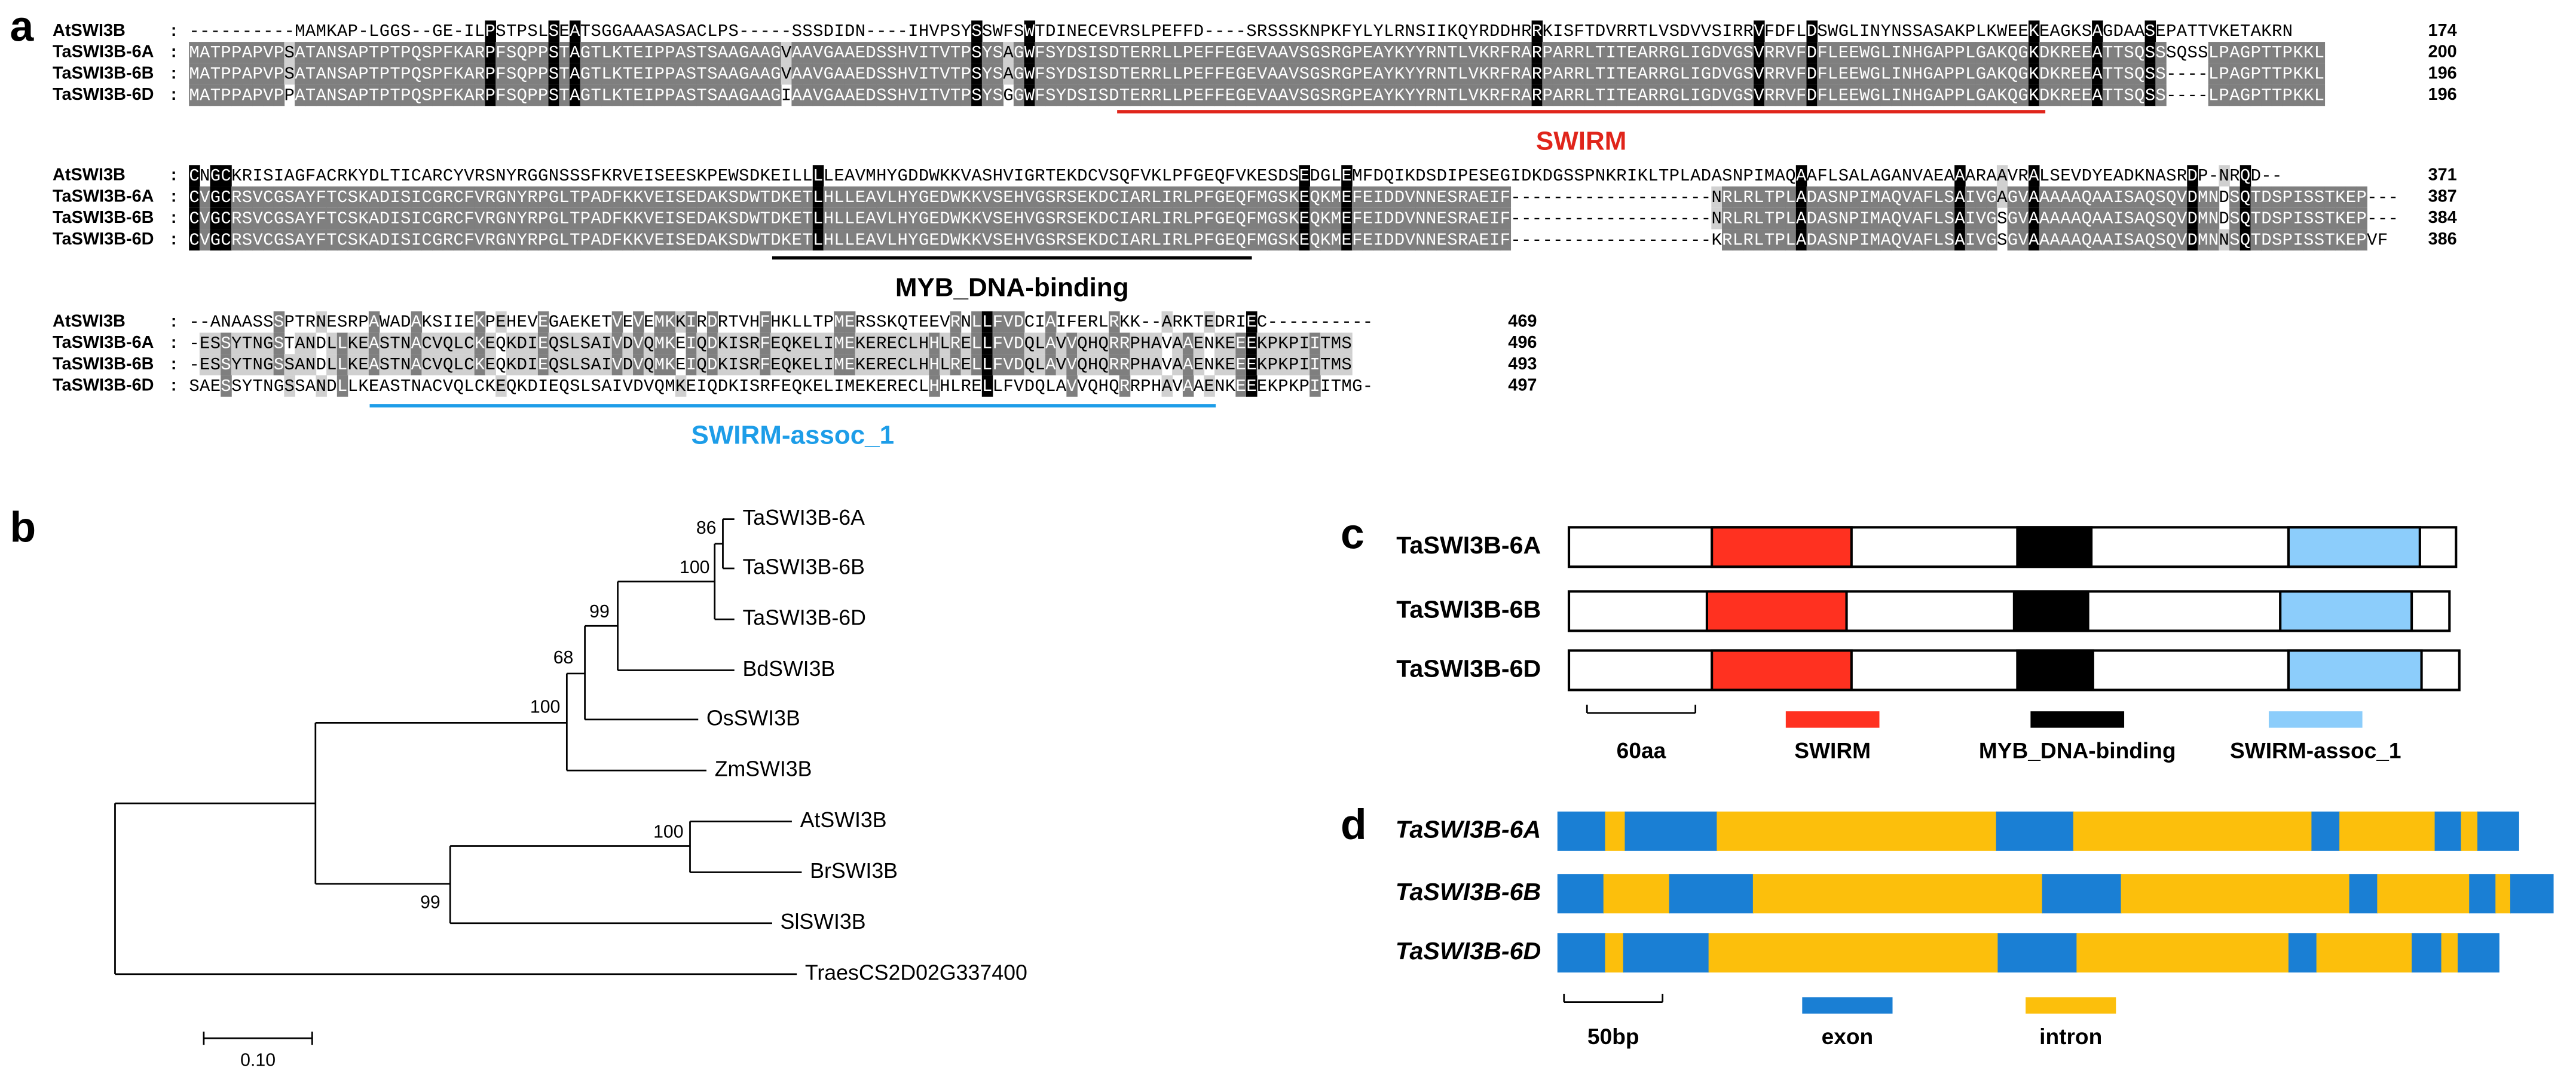  Describe the element at coordinates (1613, 1036) in the screenshot. I see `scale-label: 50bp` at that location.